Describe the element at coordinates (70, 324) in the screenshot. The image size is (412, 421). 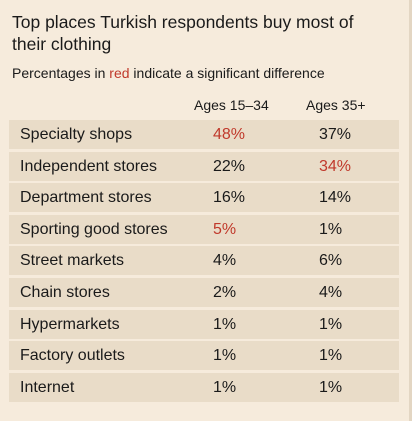
I see `row-label: Hypermarkets` at that location.